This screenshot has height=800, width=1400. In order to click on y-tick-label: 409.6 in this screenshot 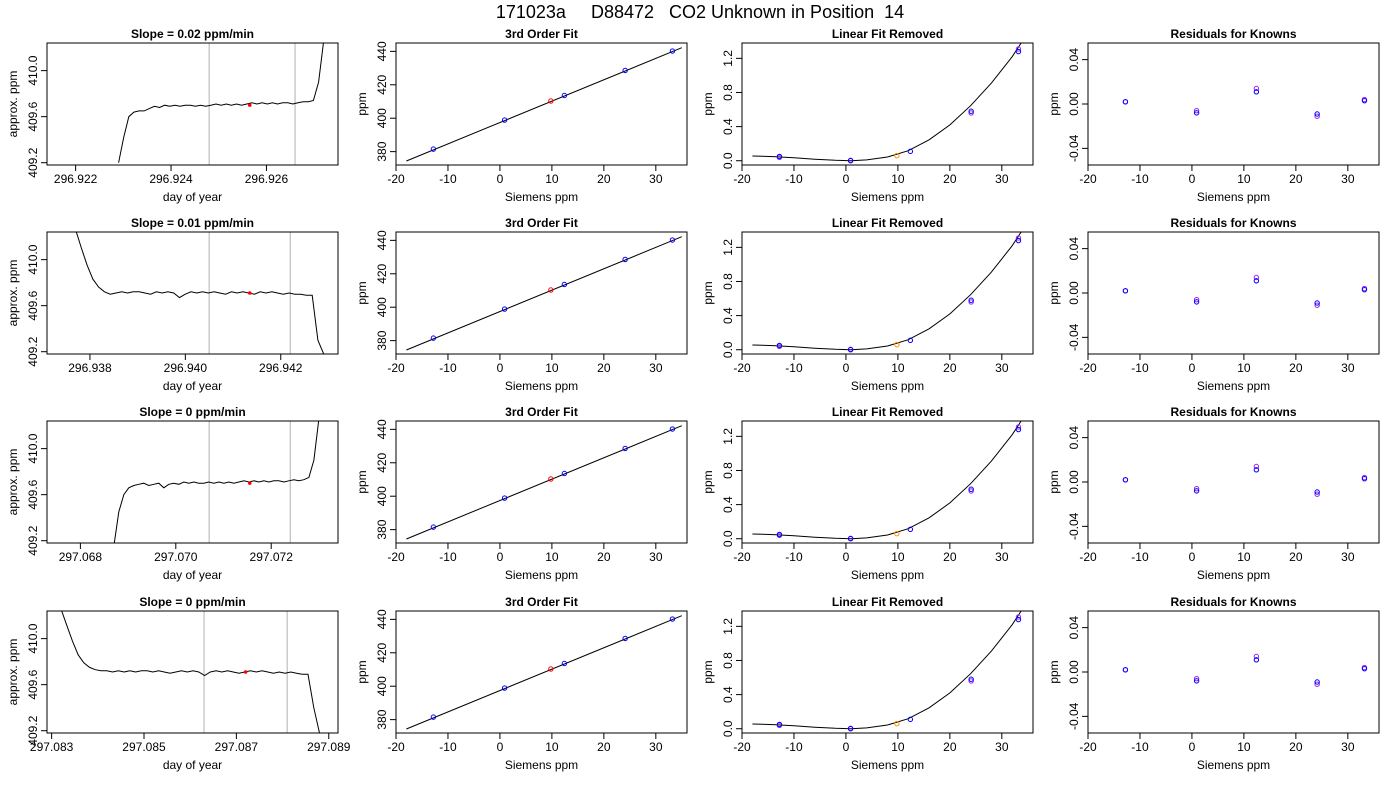, I will do `click(33, 305)`.